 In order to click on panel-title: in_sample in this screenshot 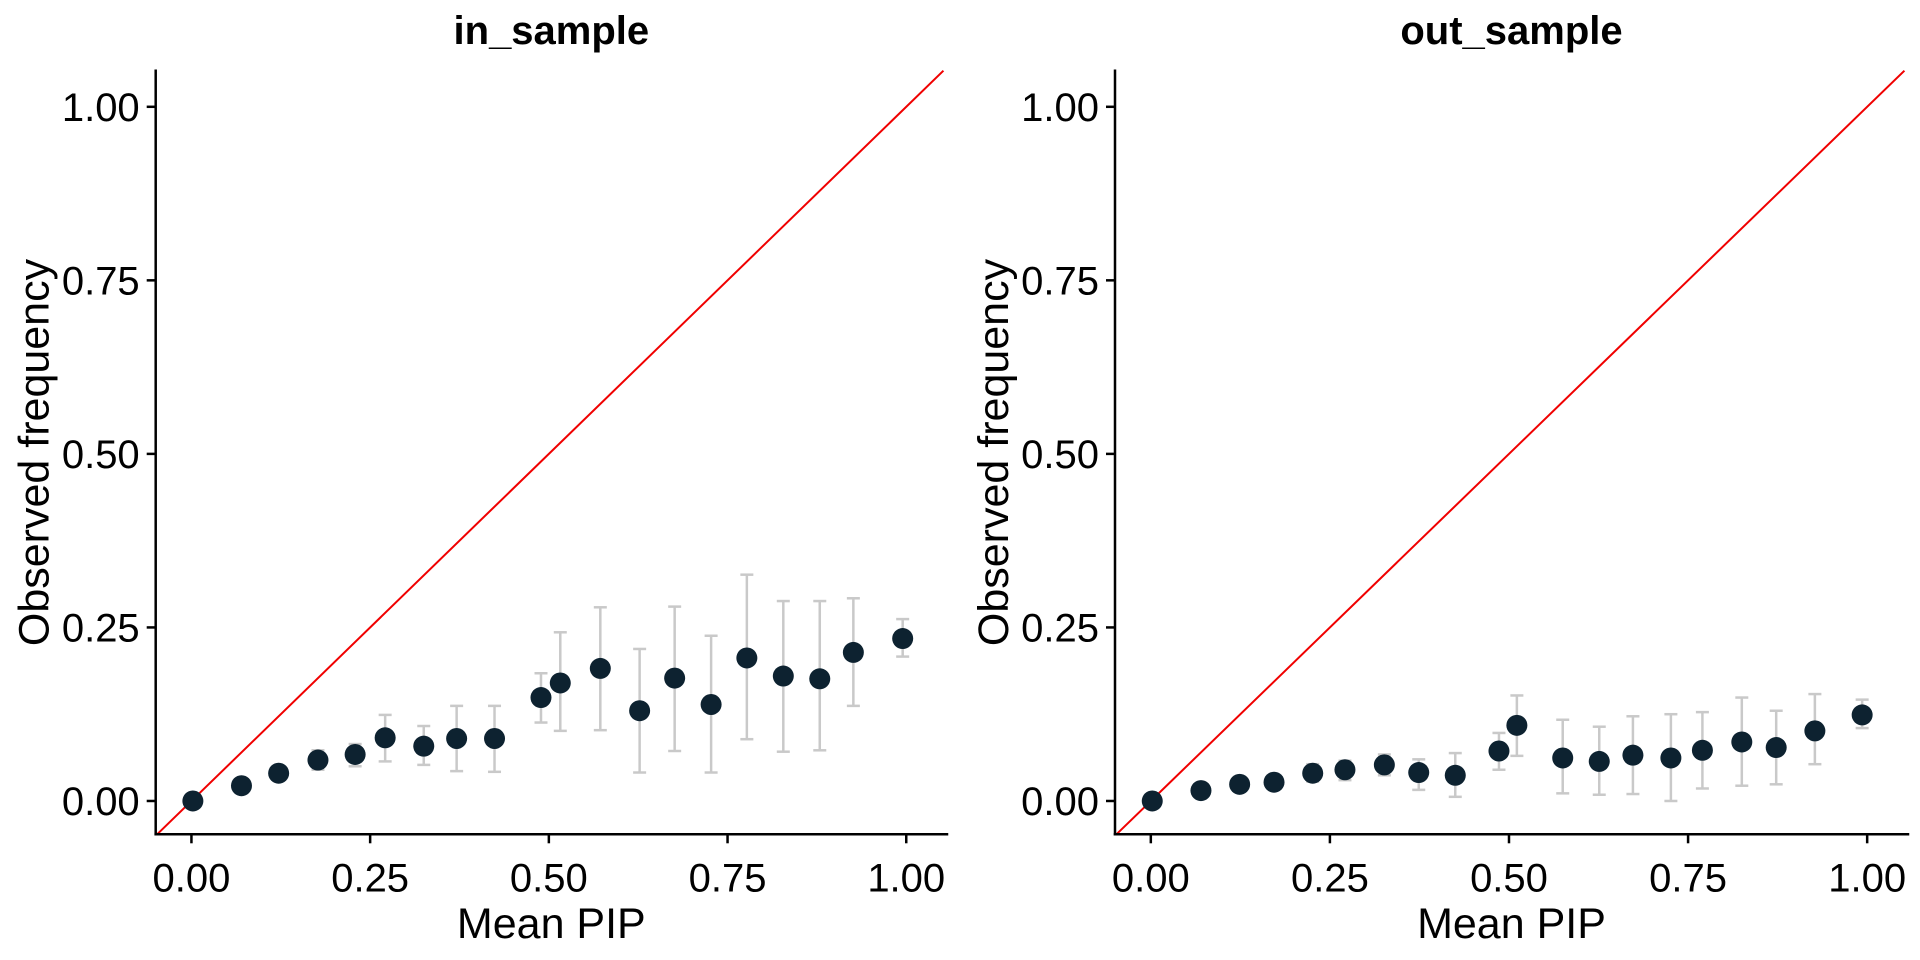, I will do `click(552, 31)`.